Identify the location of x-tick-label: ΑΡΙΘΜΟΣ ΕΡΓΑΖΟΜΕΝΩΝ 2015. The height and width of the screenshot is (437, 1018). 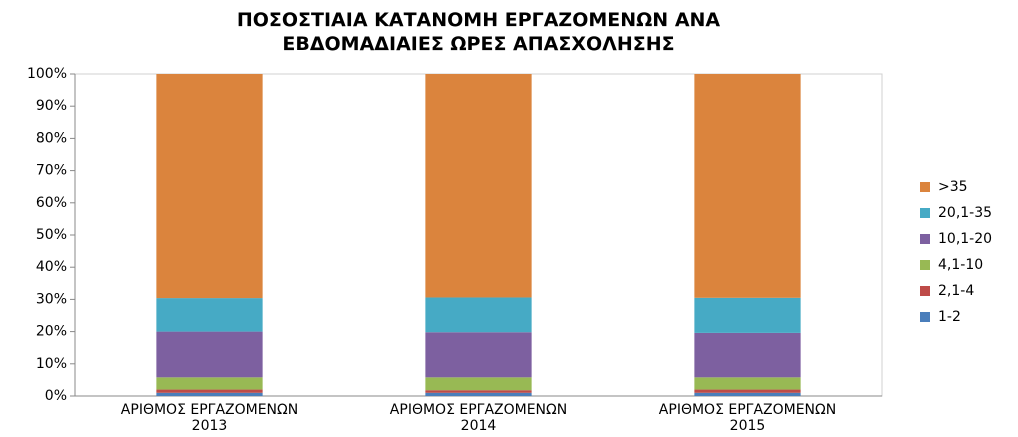
(747, 418).